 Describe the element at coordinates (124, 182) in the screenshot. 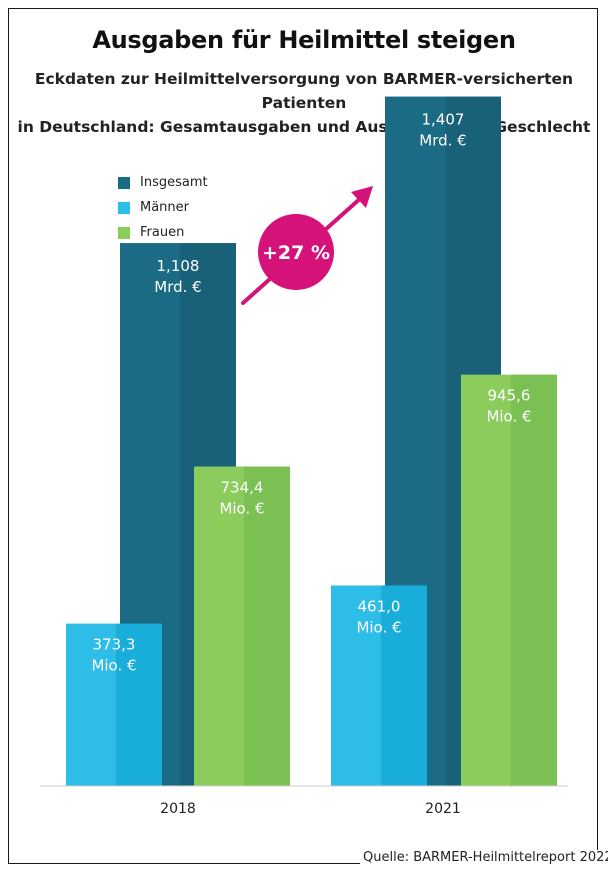

I see `legend-swatch-insgesamt` at that location.